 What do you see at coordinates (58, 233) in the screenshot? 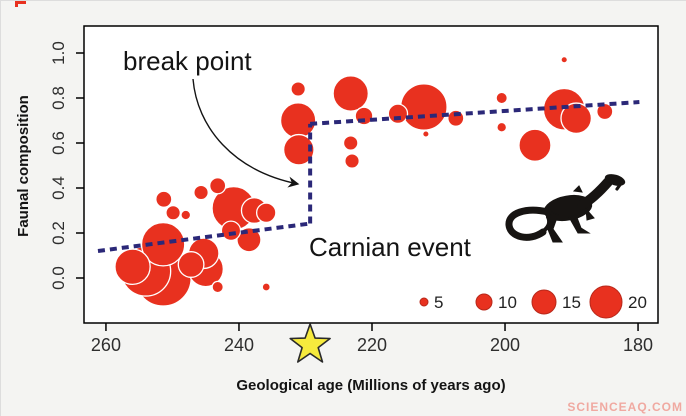
I see `y-tick-label: 0.2` at bounding box center [58, 233].